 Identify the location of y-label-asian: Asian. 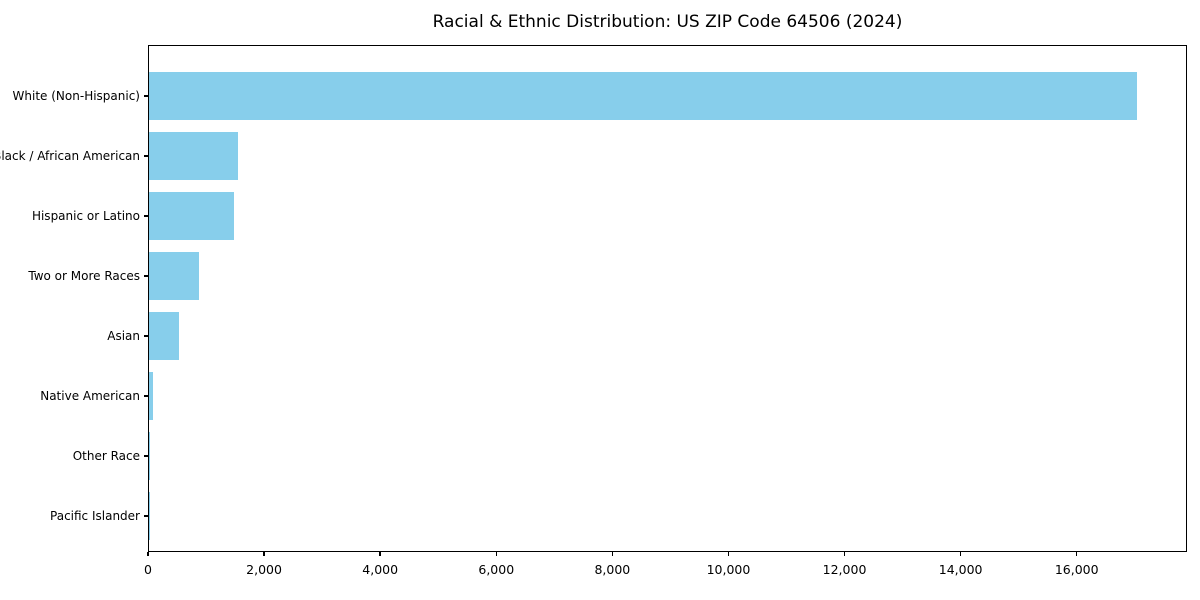
(123, 336).